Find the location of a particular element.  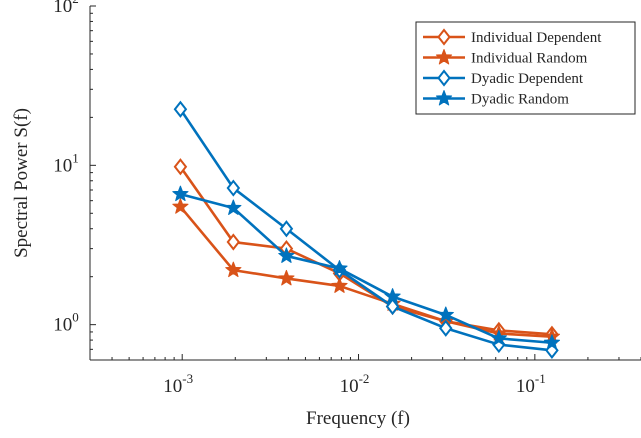

legend-entry: Individual Random is located at coordinates (505, 58).